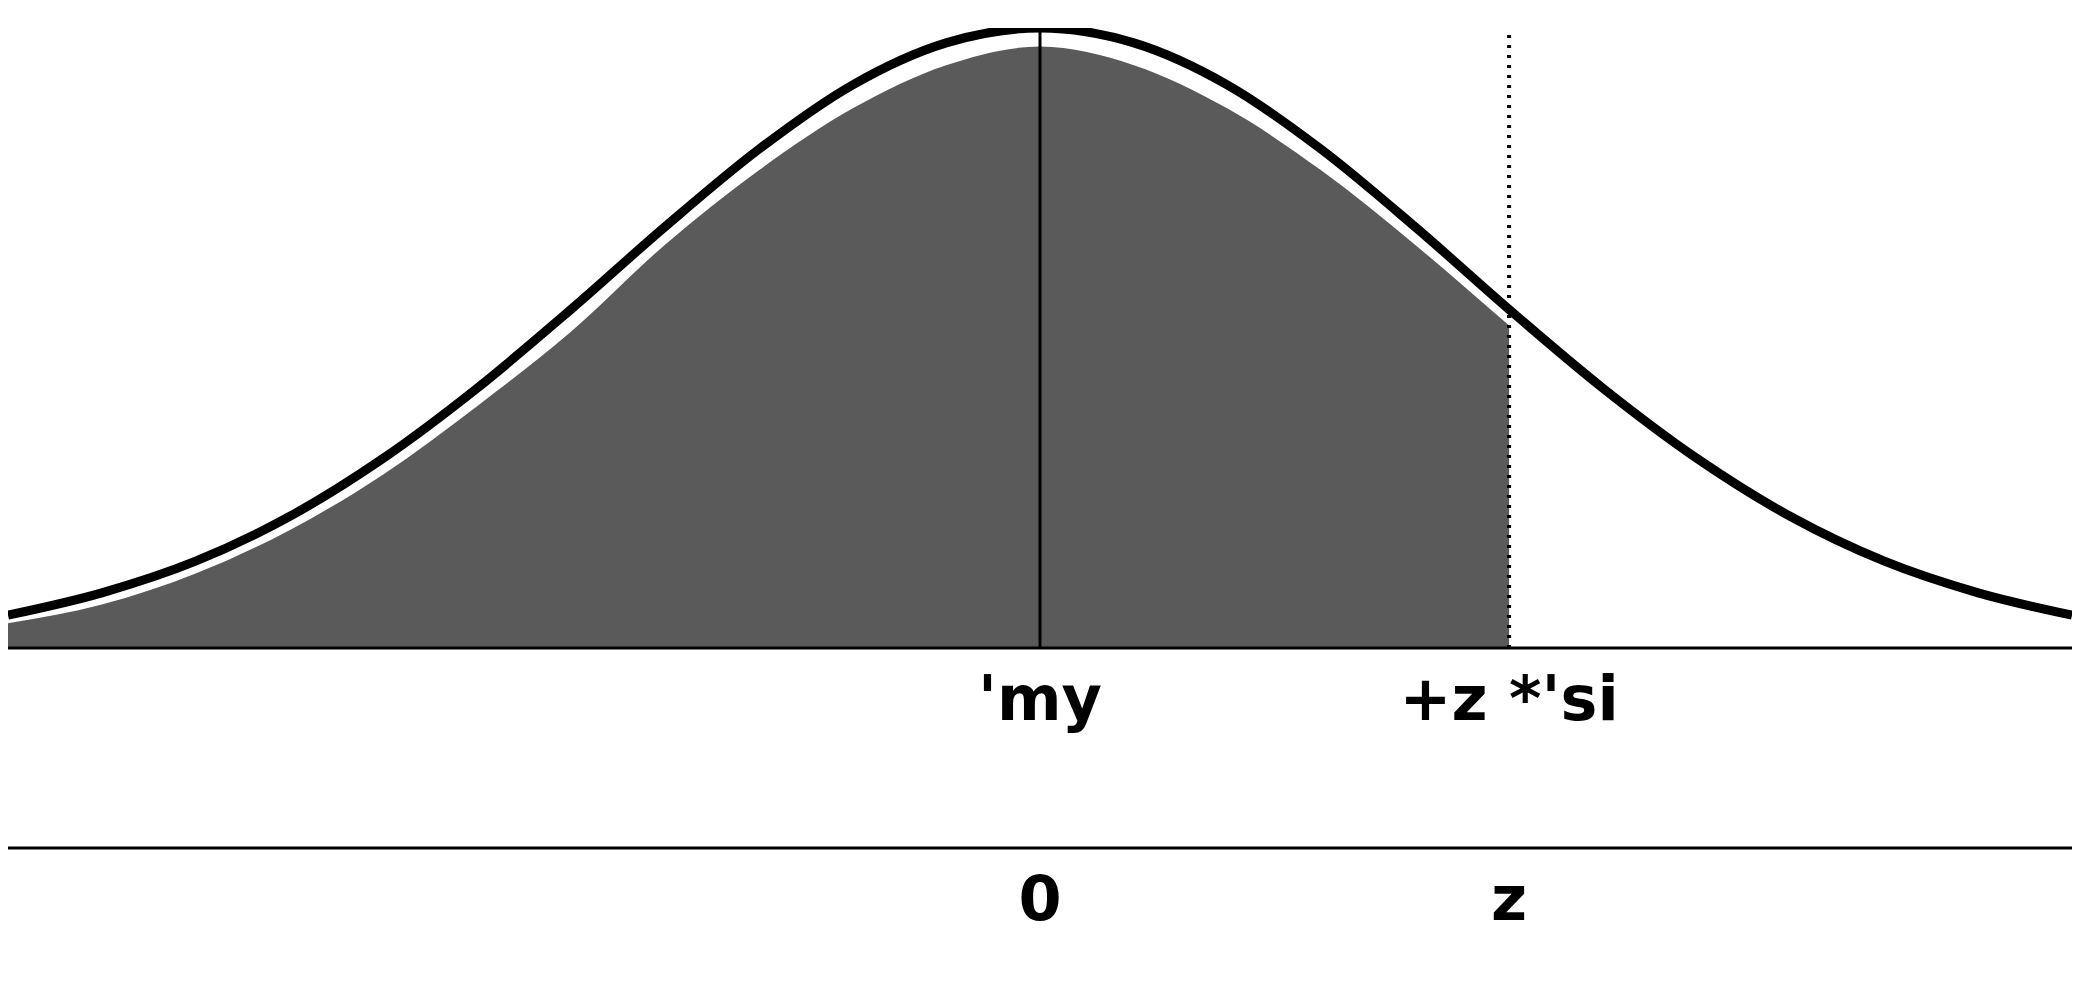 The image size is (2080, 989). What do you see at coordinates (1040, 699) in the screenshot?
I see `text: 'my` at bounding box center [1040, 699].